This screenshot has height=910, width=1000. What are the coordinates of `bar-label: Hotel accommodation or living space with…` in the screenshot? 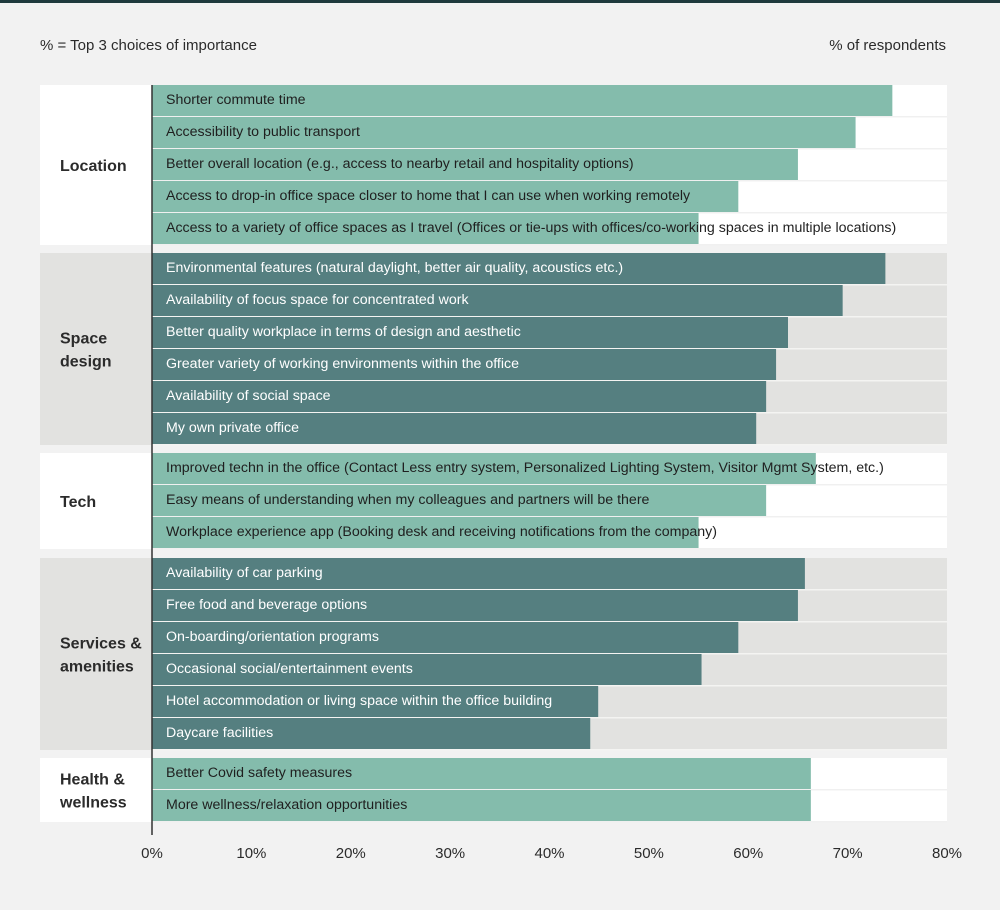 It's located at (359, 701).